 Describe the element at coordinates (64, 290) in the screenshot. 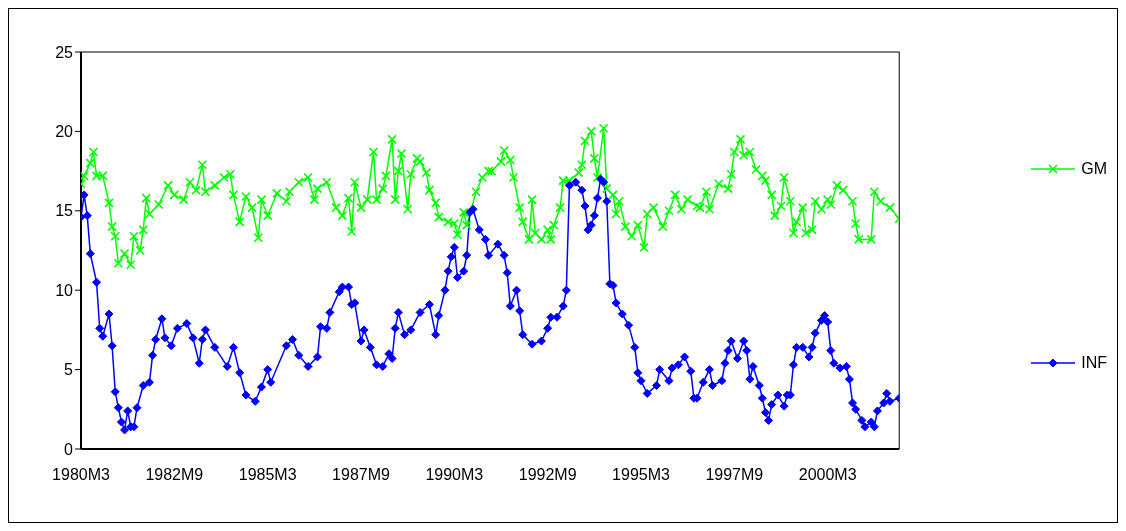

I see `y-tick-label: 10` at that location.